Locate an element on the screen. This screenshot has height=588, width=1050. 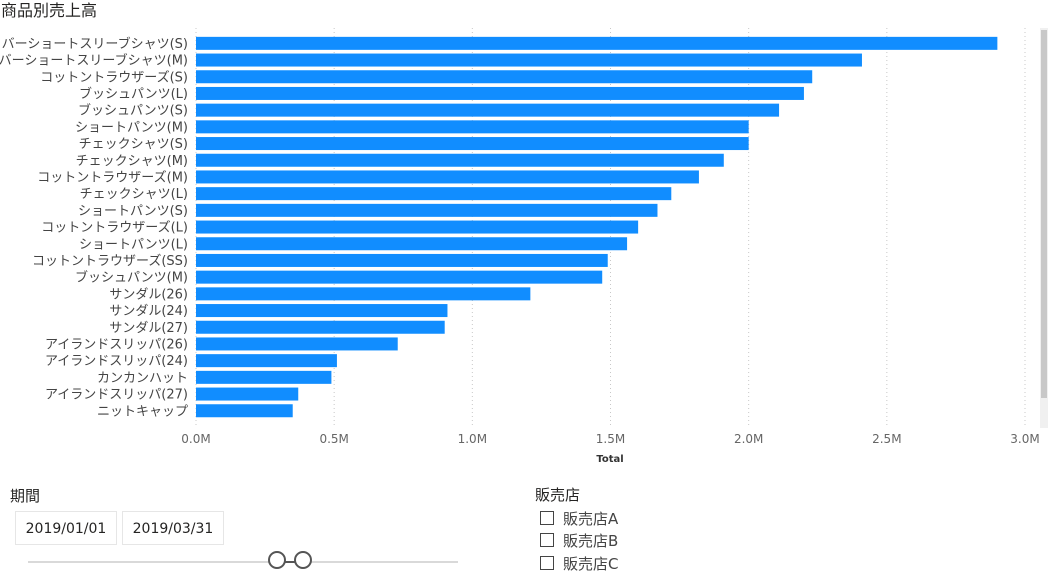
chart-title: 商品別売上高 is located at coordinates (49, 10).